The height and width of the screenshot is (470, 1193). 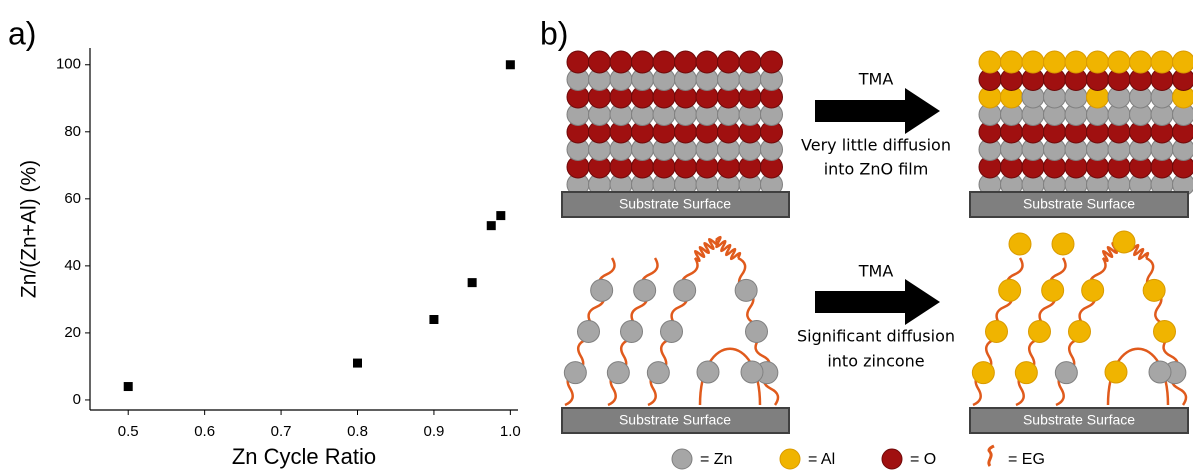 What do you see at coordinates (876, 336) in the screenshot?
I see `caption: Significant diffusion` at bounding box center [876, 336].